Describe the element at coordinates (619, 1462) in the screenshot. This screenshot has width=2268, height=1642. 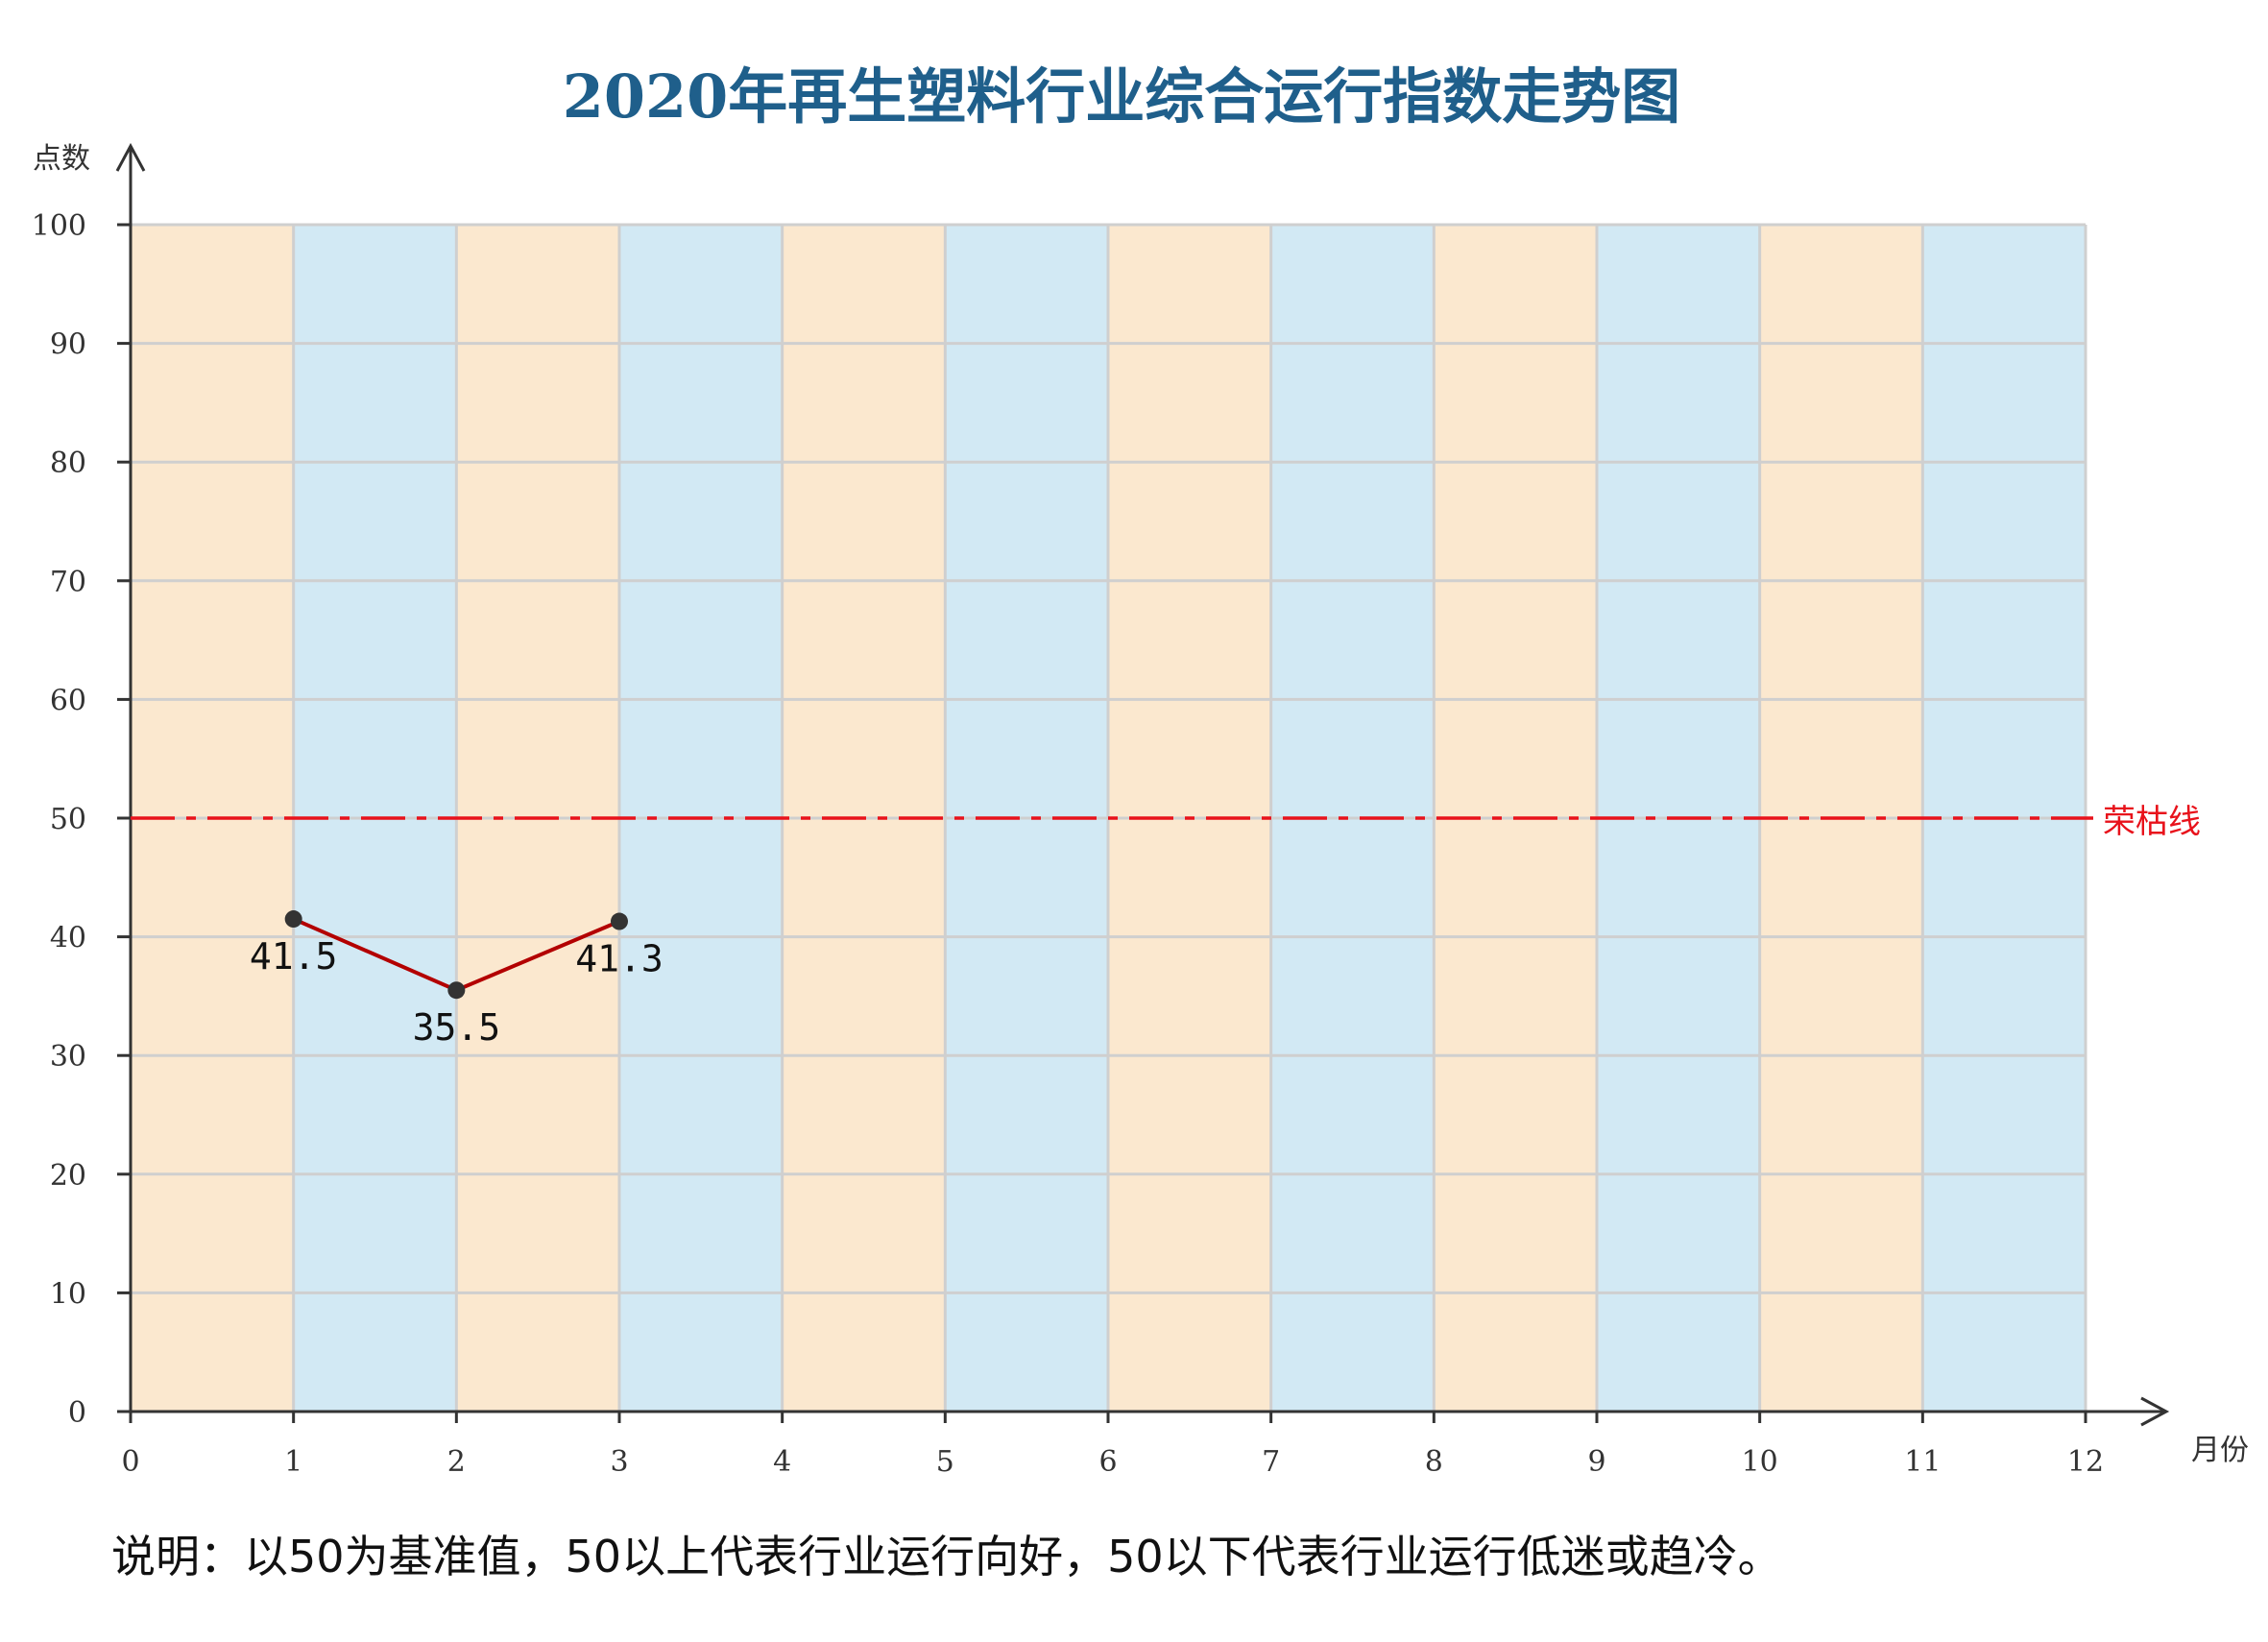
I see `x-tick-label: 3` at that location.